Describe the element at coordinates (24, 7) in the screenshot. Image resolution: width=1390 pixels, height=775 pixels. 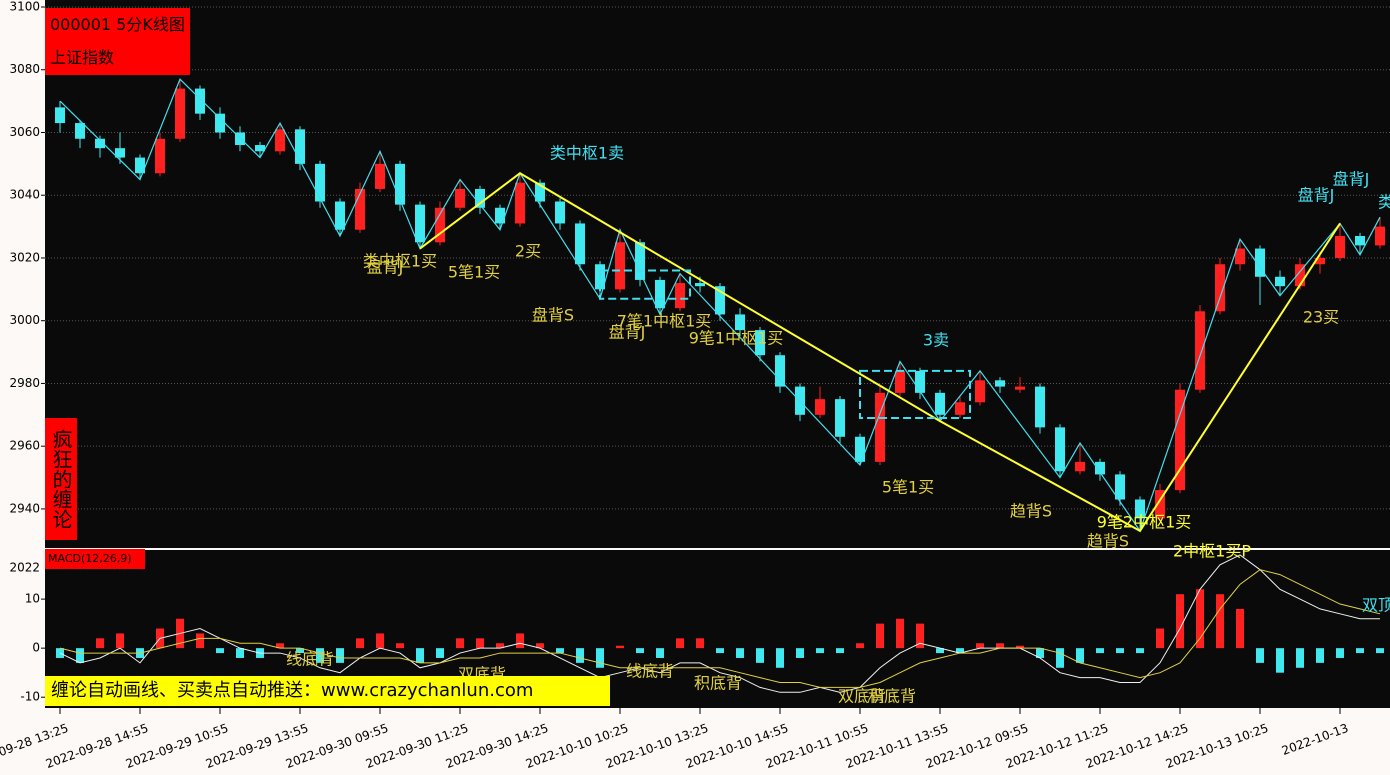
I see `y-tick-label: 3100` at that location.